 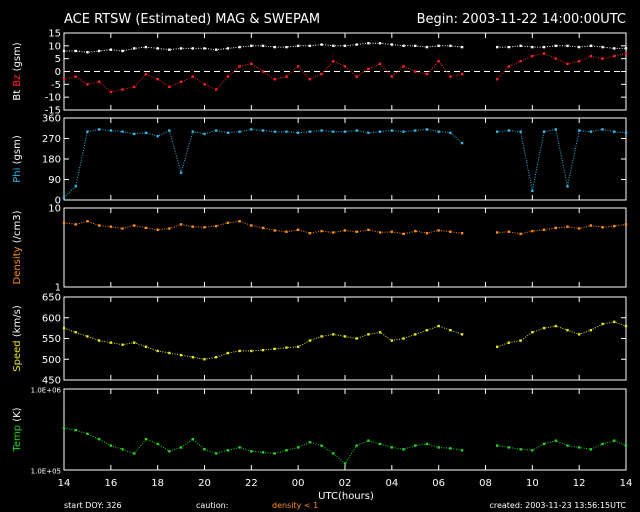 I want to click on x-tick-label: 18, so click(x=157, y=483).